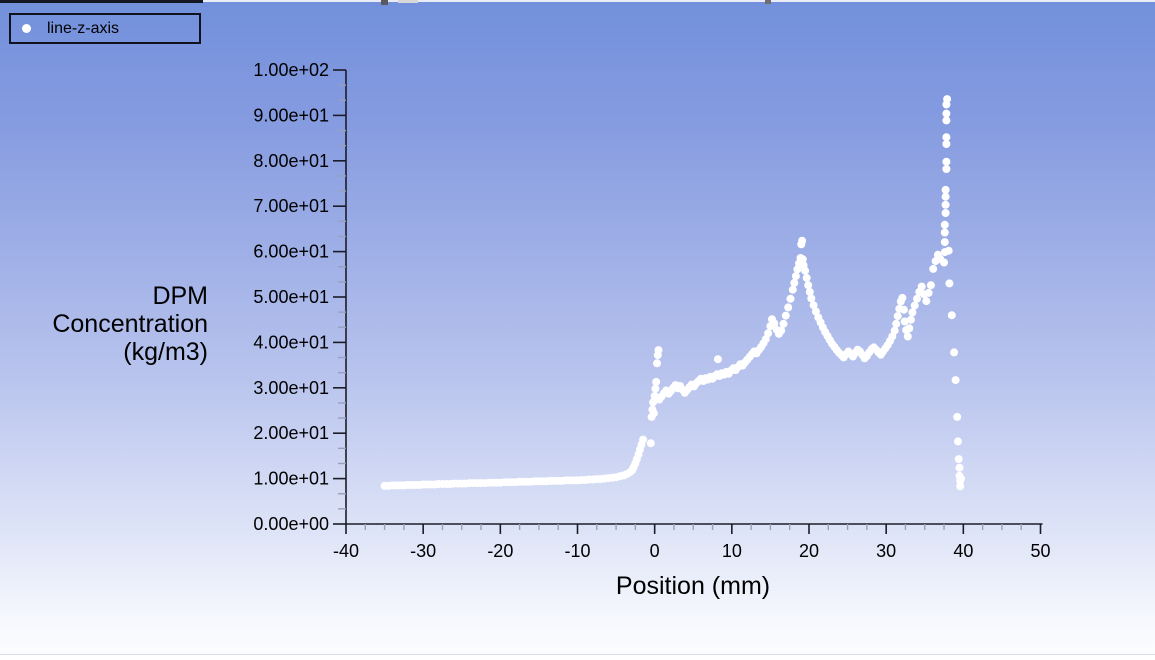 This screenshot has height=660, width=1155. I want to click on y-tick-label: 5.00e+01, so click(291, 297).